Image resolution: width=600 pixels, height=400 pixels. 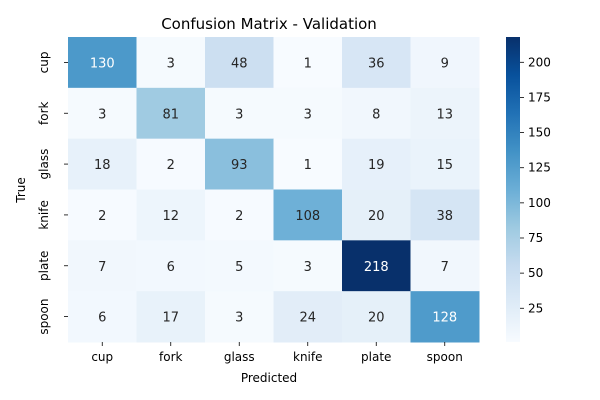 What do you see at coordinates (535, 308) in the screenshot?
I see `colorbar-tick-label: 25` at bounding box center [535, 308].